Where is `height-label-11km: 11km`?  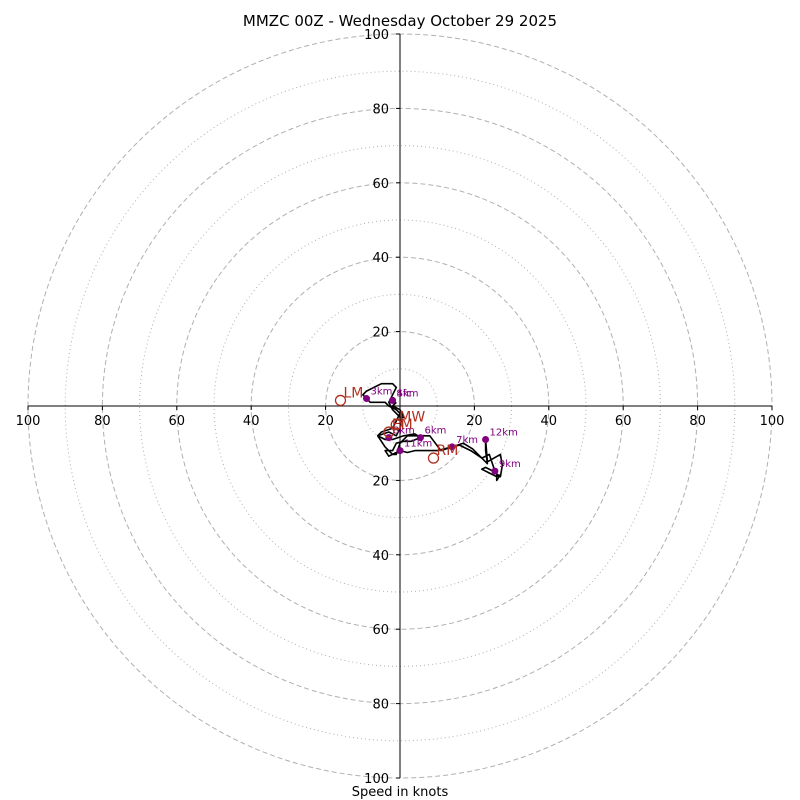
height-label-11km: 11km is located at coordinates (418, 444).